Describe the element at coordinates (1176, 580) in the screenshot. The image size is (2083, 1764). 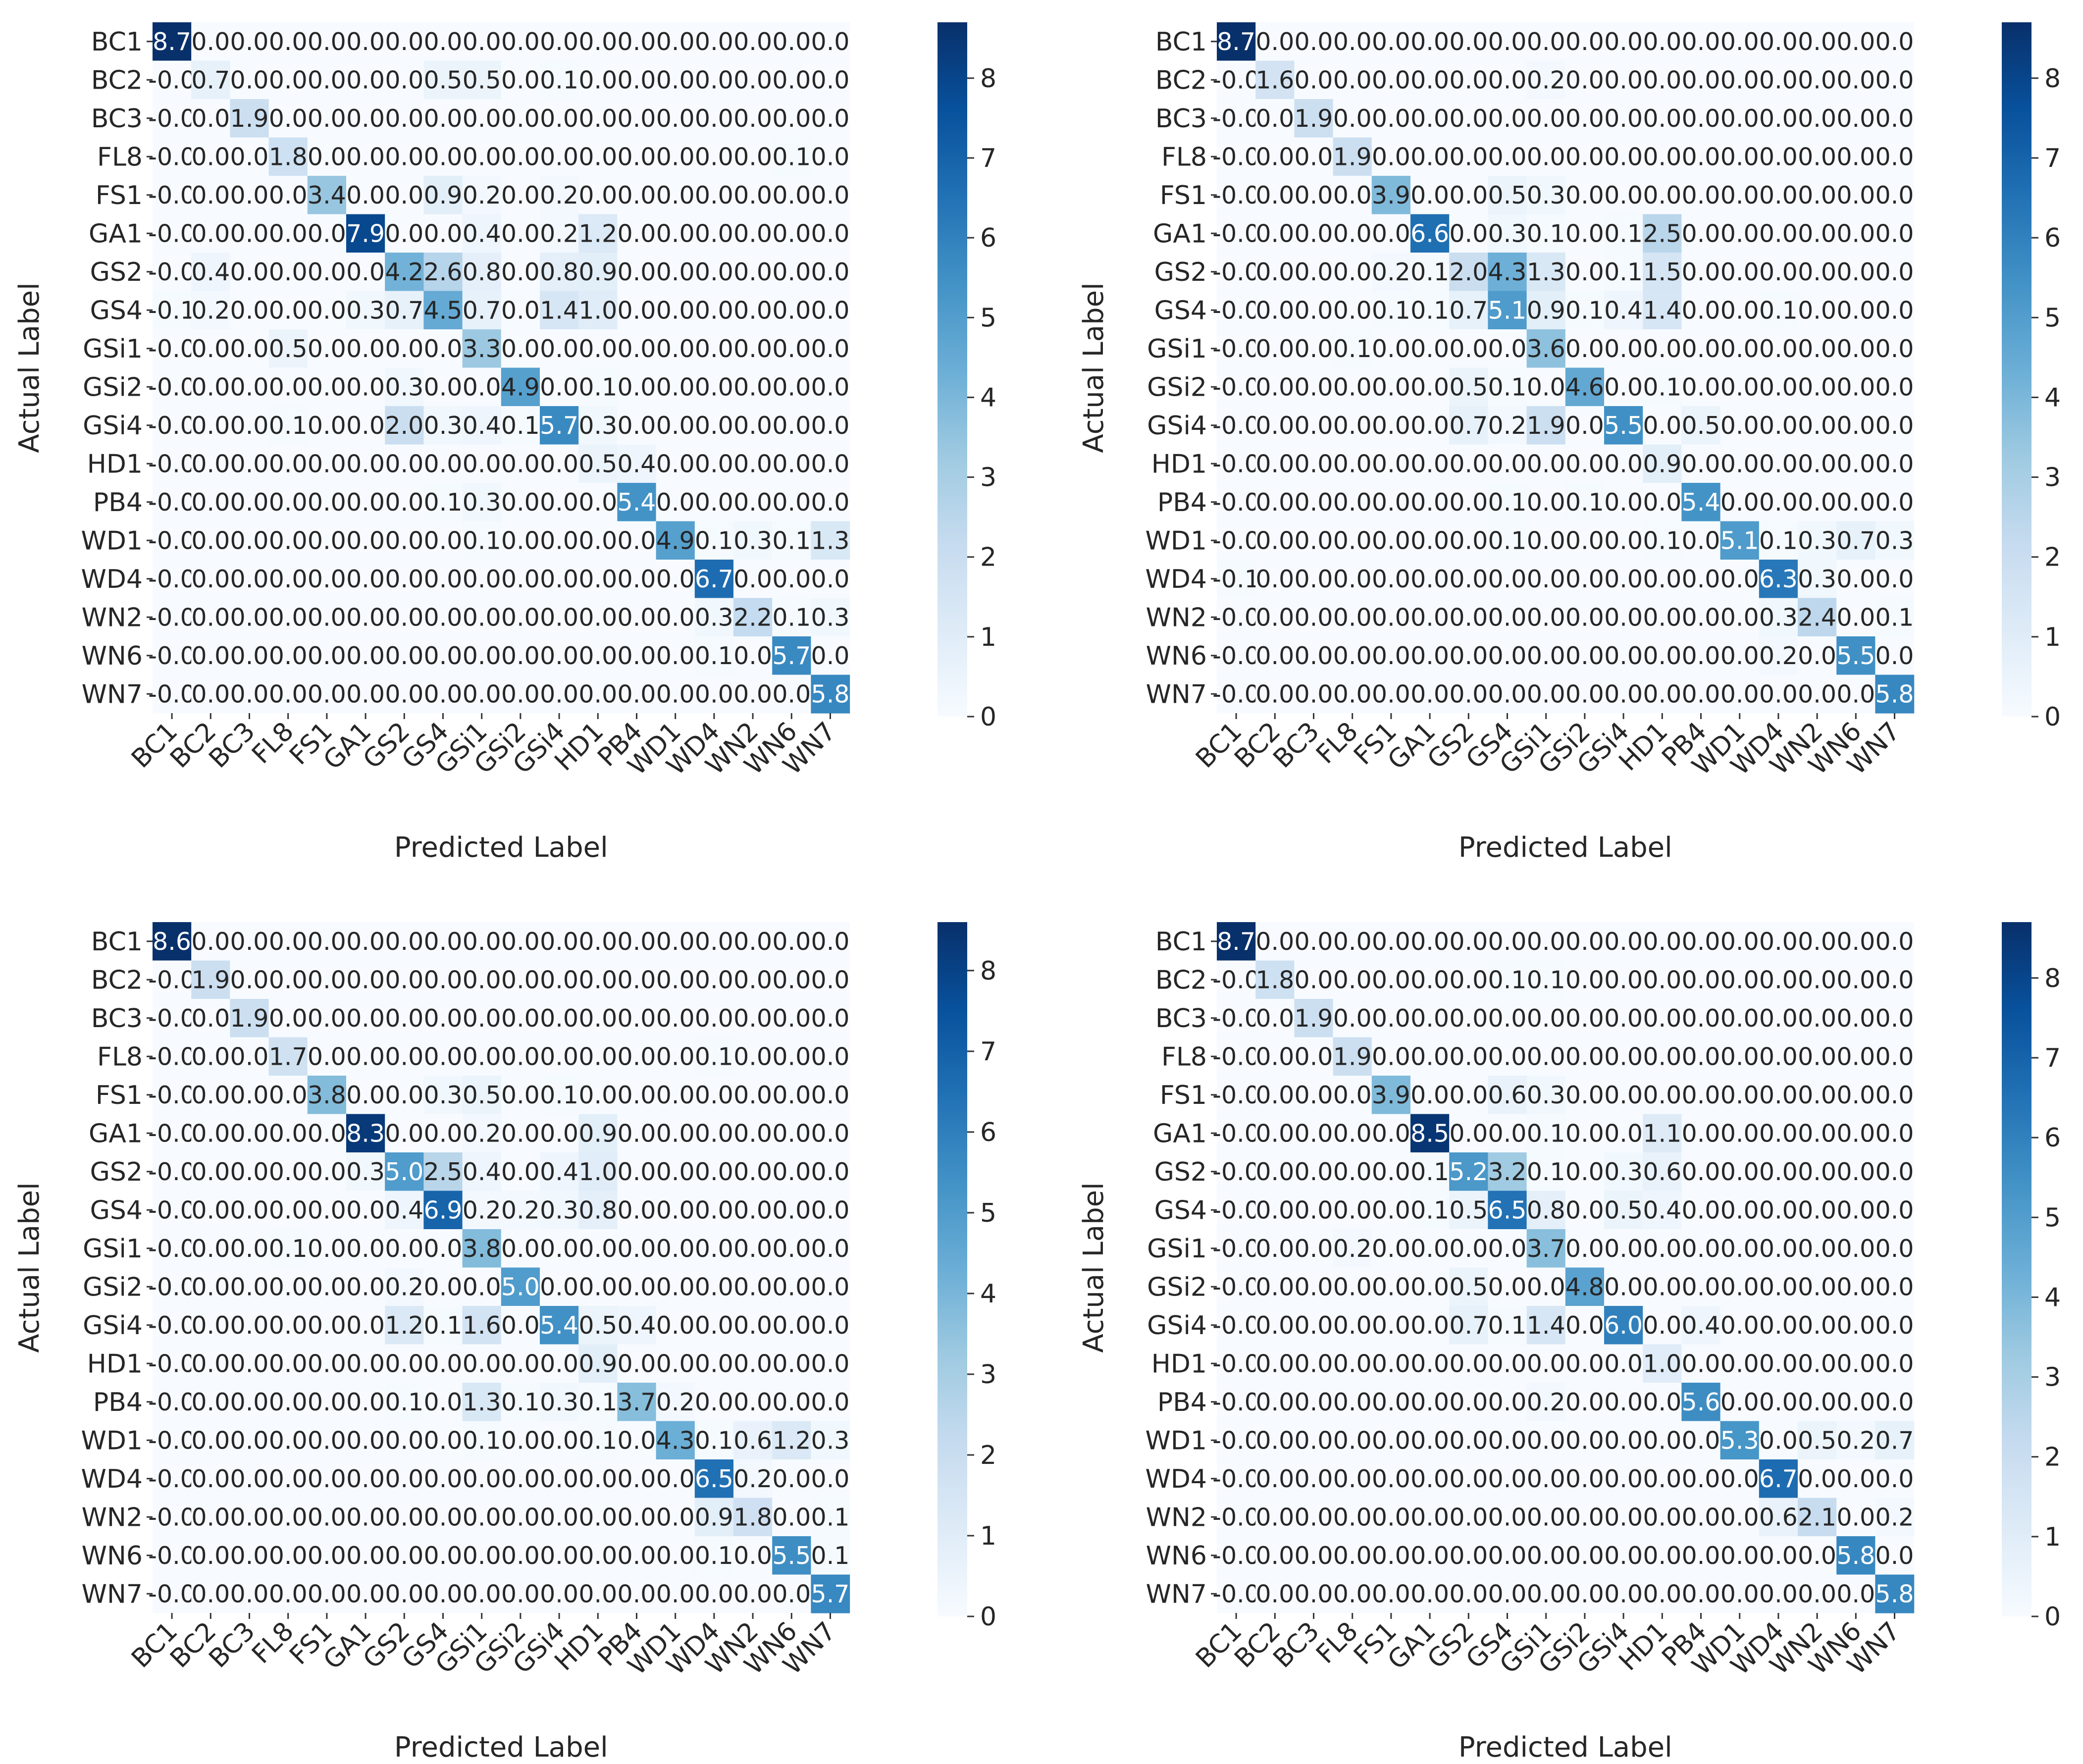
I see `y-tick-label: WD4` at that location.